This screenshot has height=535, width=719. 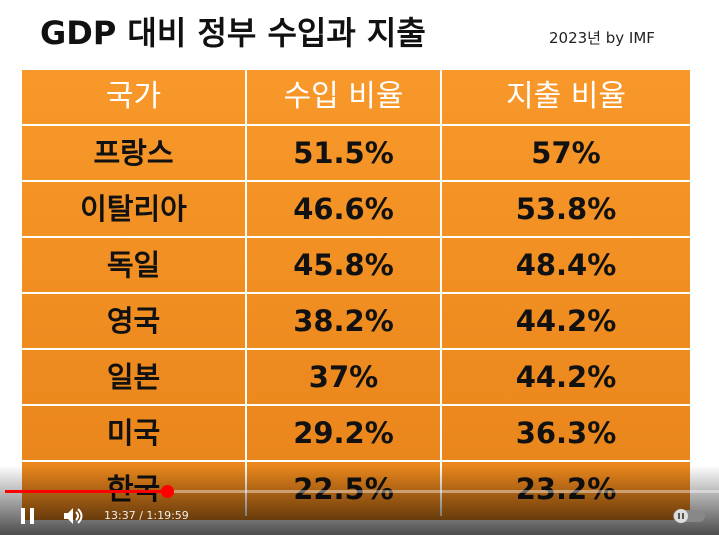 I want to click on progress-bar, so click(x=362, y=491).